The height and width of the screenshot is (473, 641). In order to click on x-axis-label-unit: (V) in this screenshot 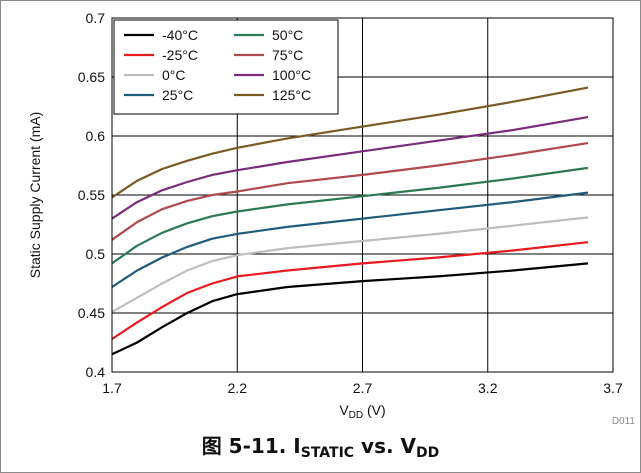, I will do `click(374, 410)`.